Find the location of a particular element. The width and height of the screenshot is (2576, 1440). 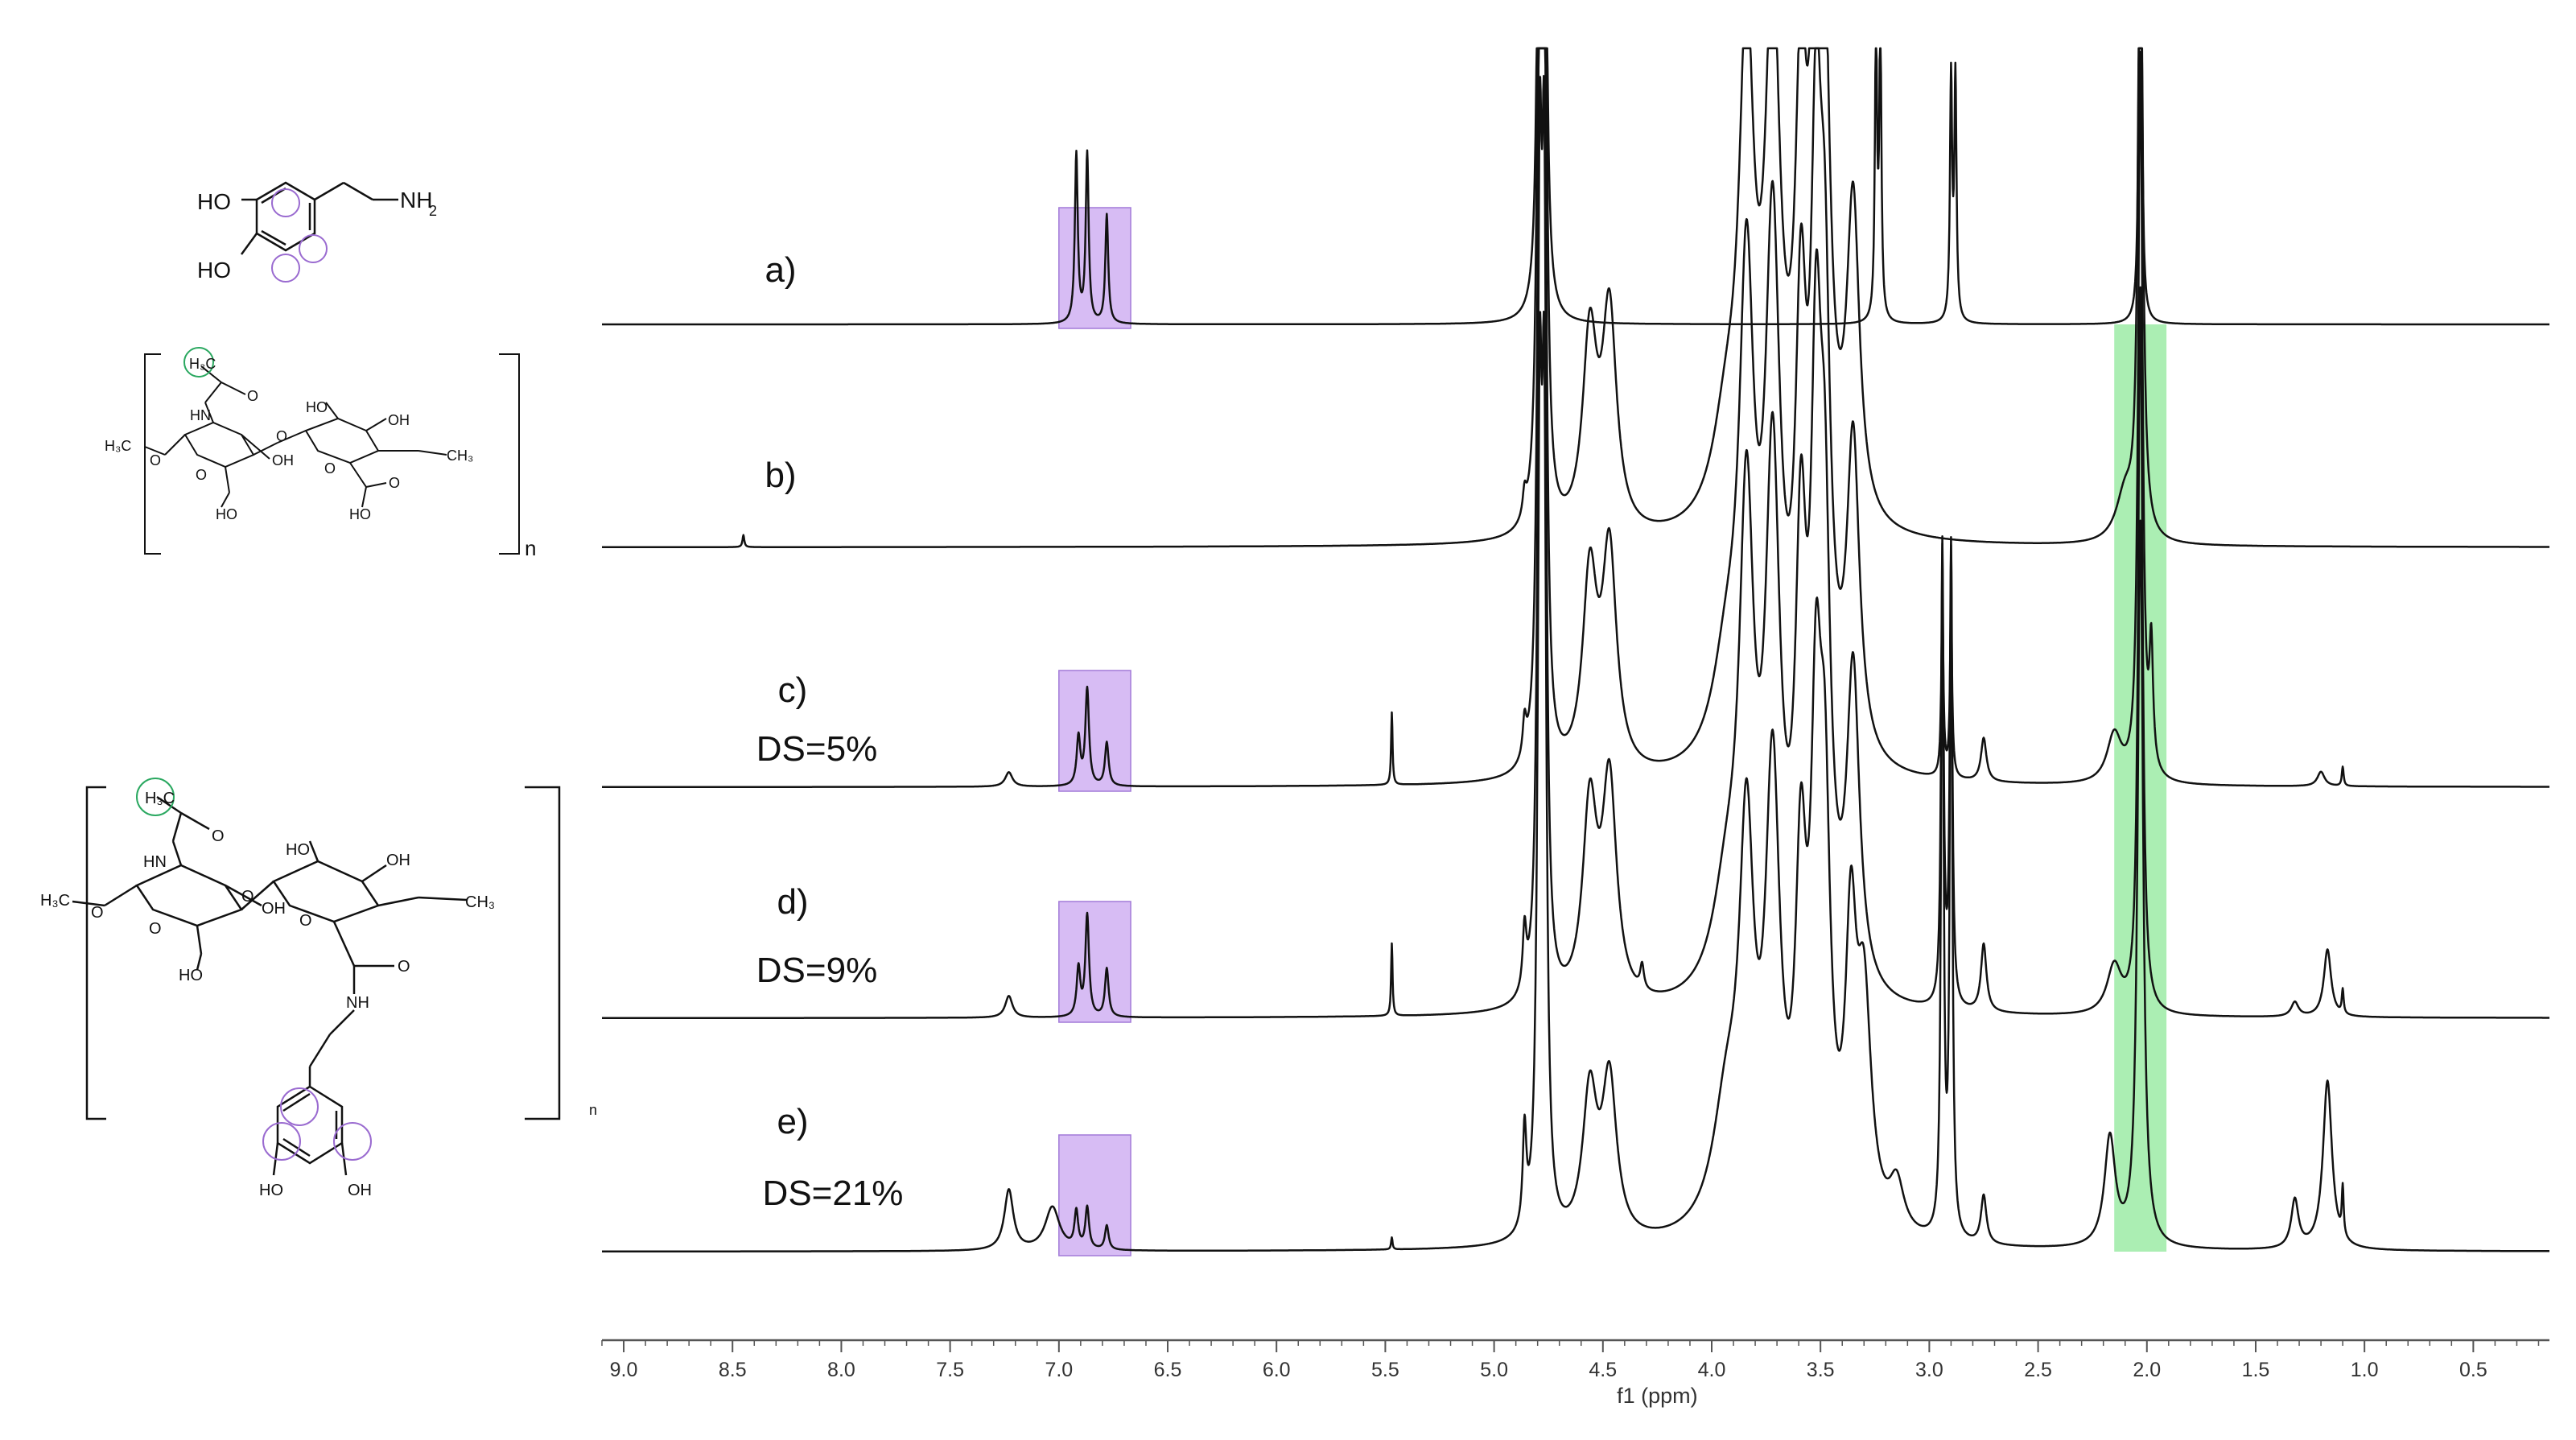

had-nh: HN is located at coordinates (155, 862).